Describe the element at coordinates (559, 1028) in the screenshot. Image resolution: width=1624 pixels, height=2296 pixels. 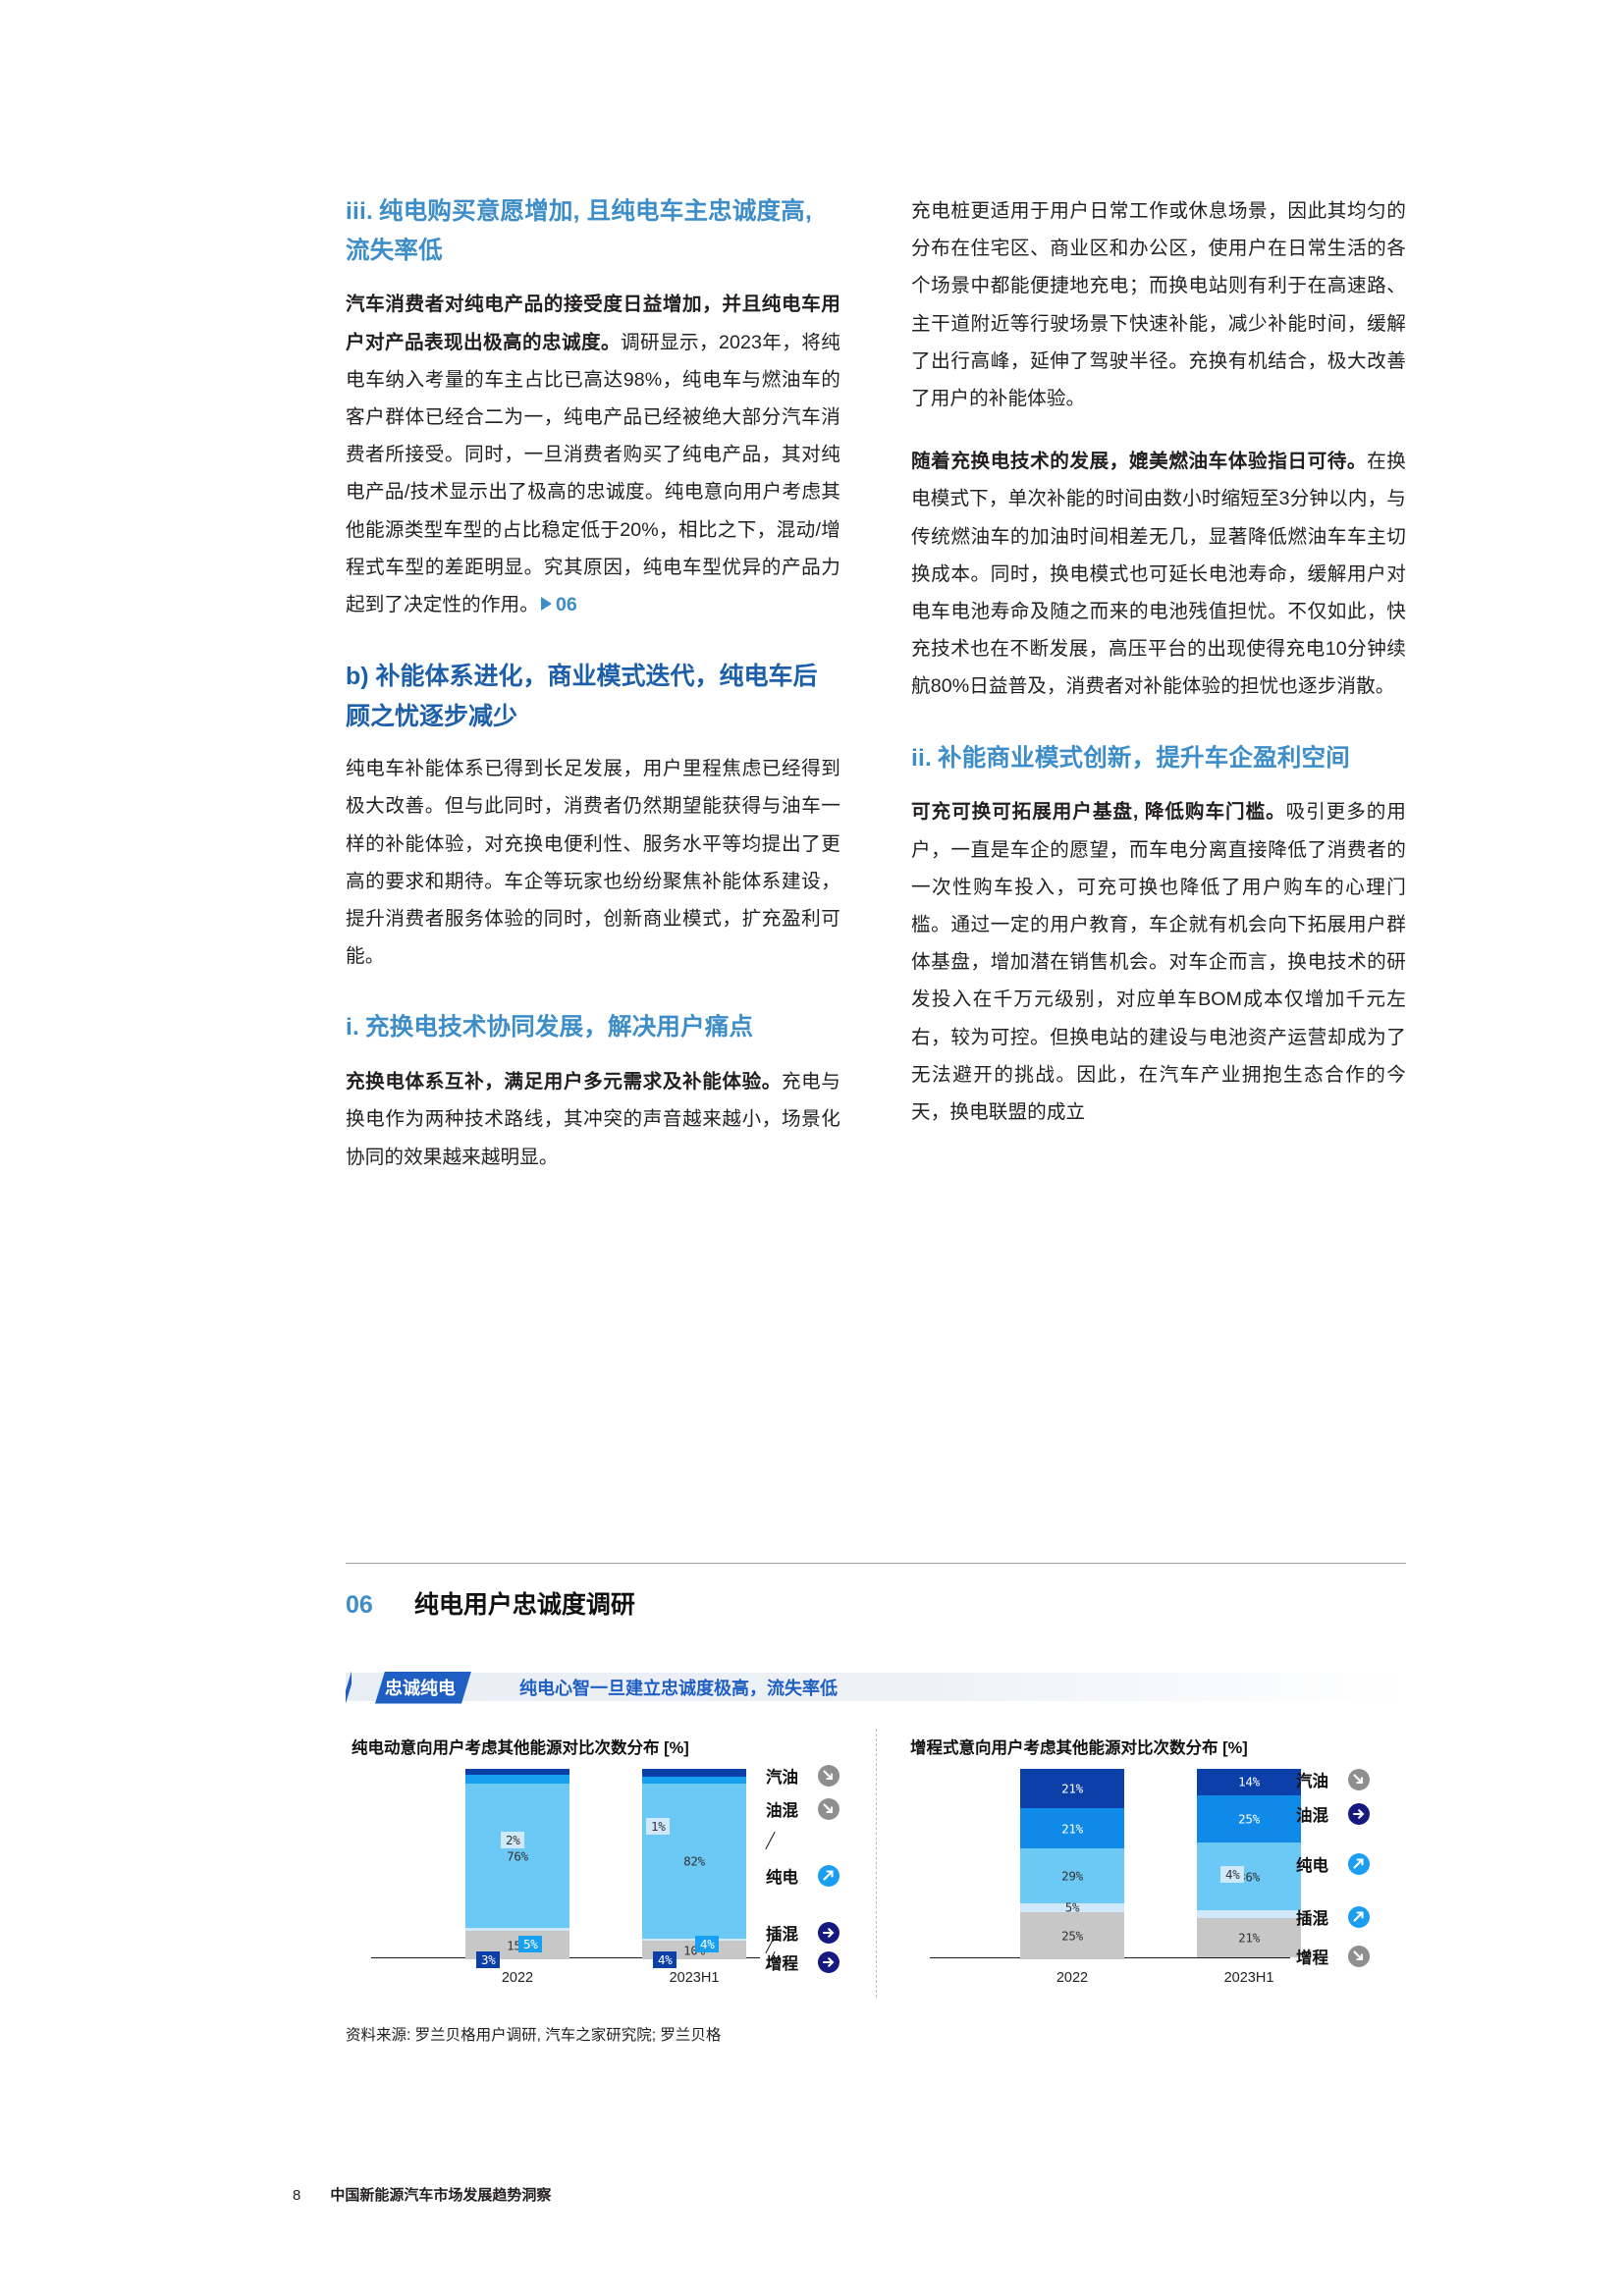
I see `heading-i-text: 充换电技术协同发展，解决用户痛点` at that location.